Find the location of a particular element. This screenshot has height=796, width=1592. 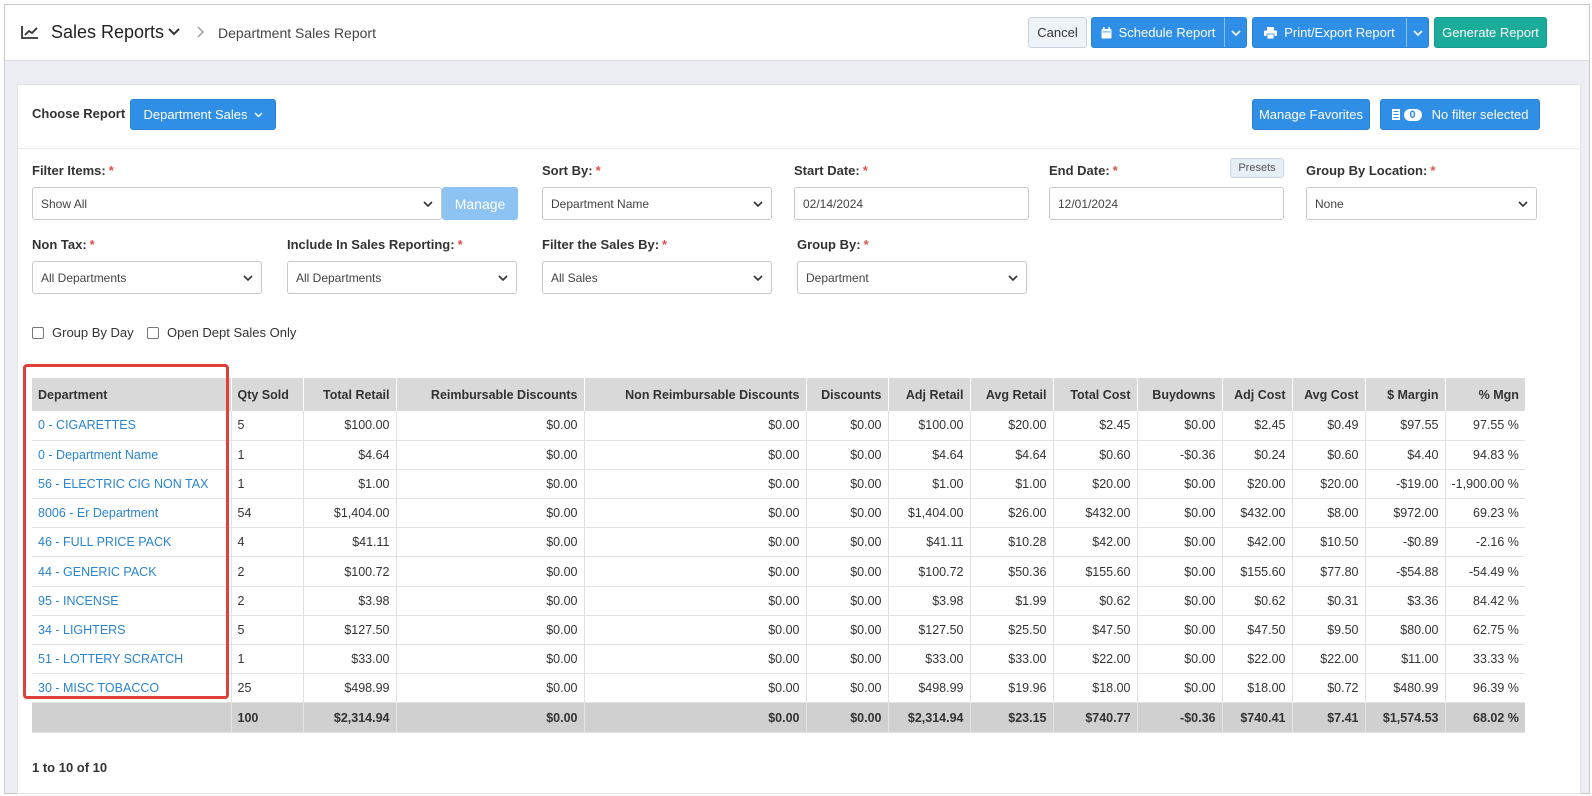

printer-icon is located at coordinates (1271, 32).